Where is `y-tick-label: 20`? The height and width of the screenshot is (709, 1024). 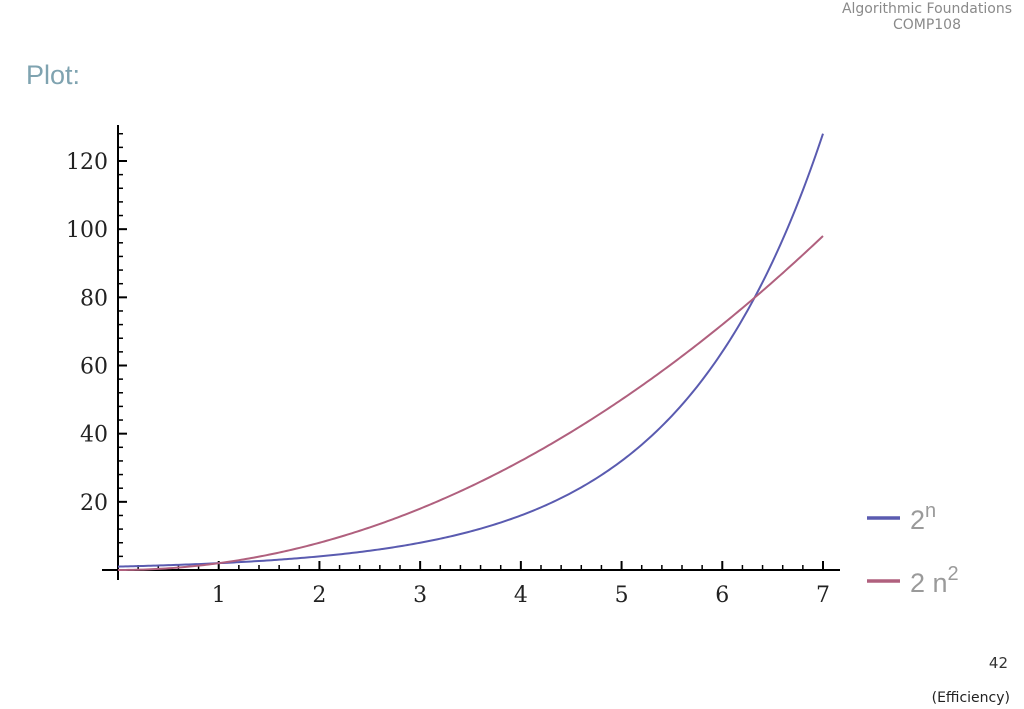 y-tick-label: 20 is located at coordinates (94, 503).